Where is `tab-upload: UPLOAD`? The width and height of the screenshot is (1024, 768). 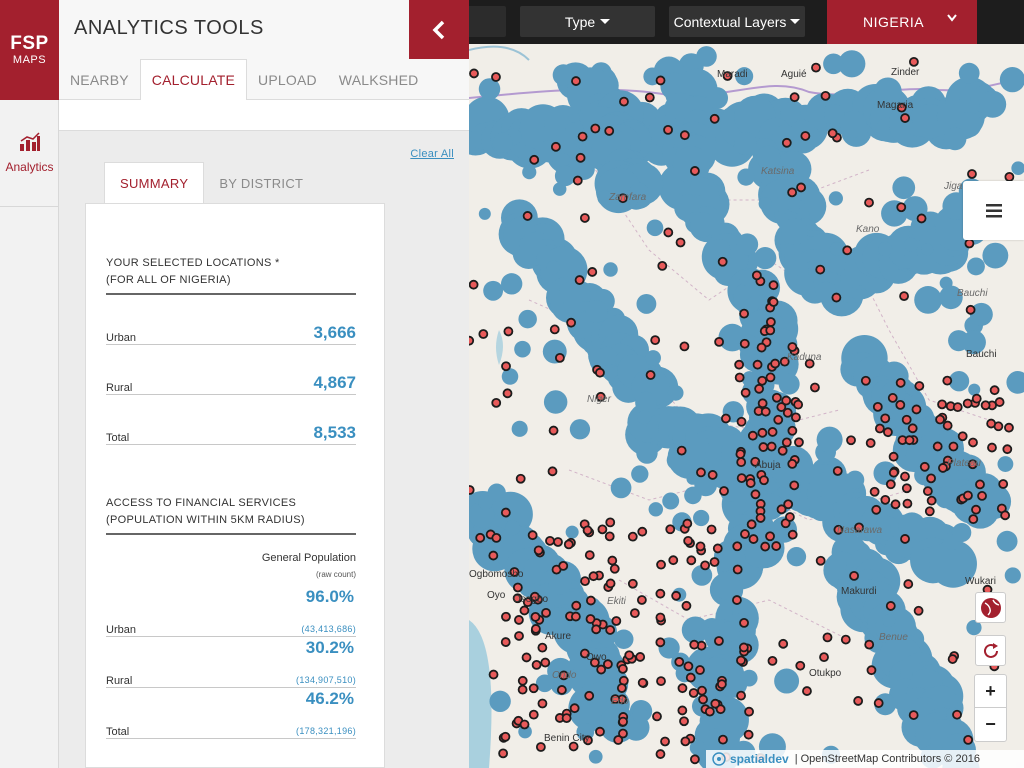 tab-upload: UPLOAD is located at coordinates (287, 79).